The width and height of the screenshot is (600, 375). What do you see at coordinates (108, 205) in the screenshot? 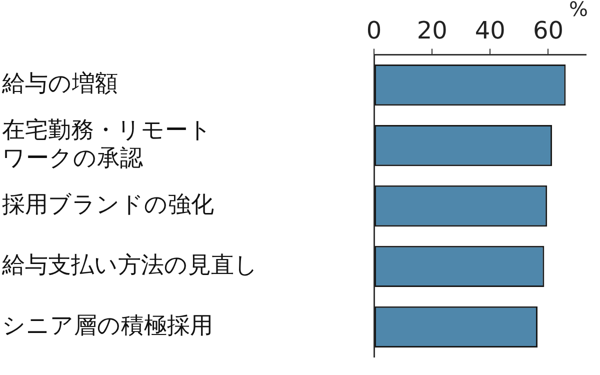
I see `y-tick-label: 採用ブランドの強化` at bounding box center [108, 205].